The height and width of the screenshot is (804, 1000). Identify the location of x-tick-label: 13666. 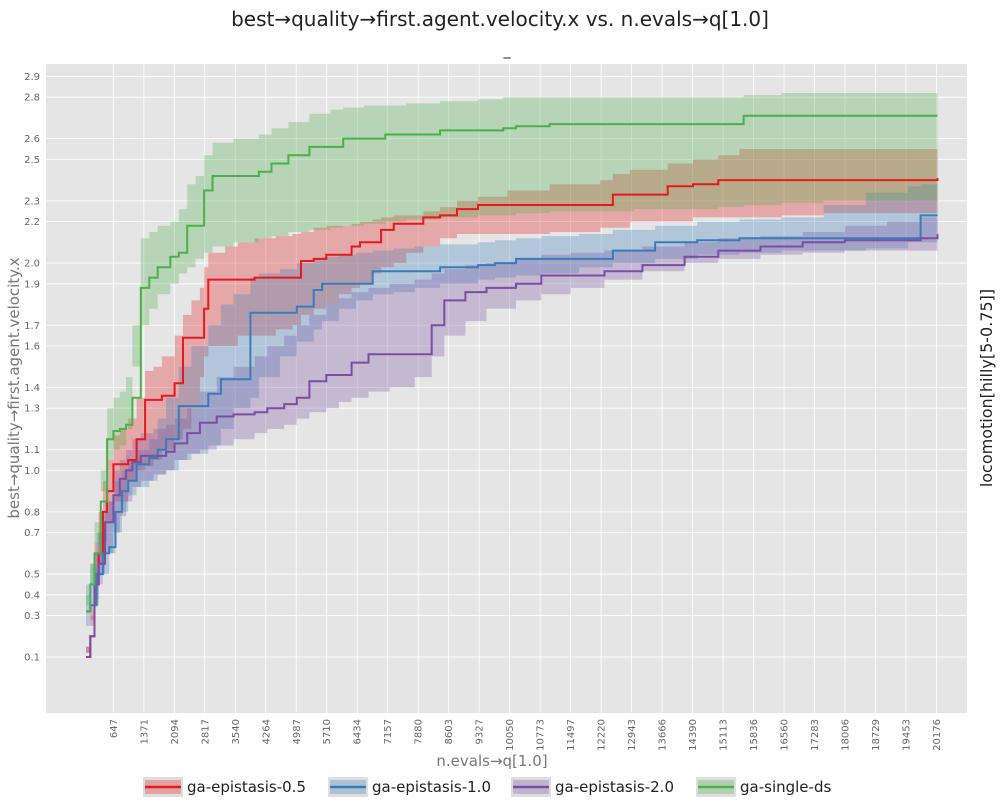
(663, 735).